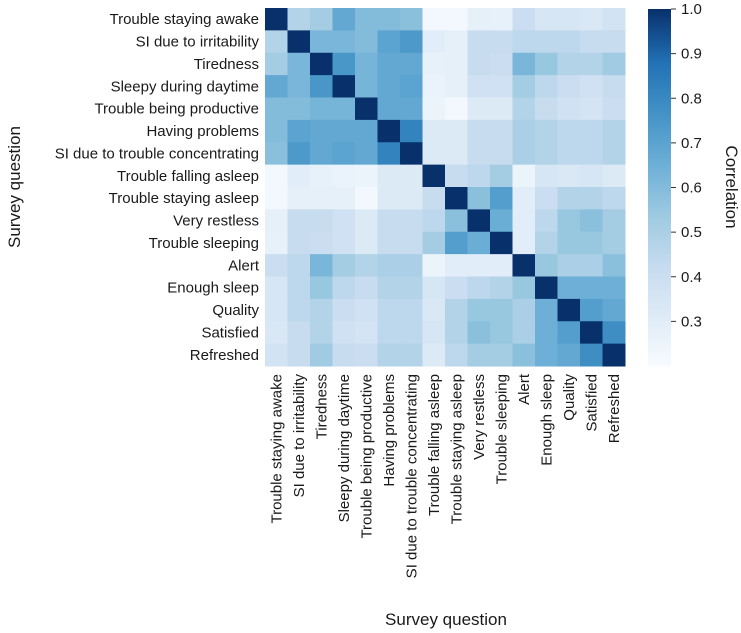  Describe the element at coordinates (224, 355) in the screenshot. I see `row-label-refreshed: Refreshed` at that location.